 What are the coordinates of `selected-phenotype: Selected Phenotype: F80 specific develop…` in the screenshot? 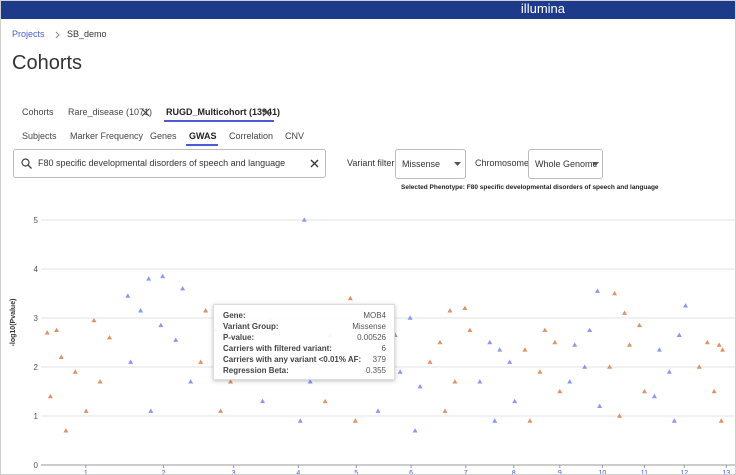 It's located at (530, 187).